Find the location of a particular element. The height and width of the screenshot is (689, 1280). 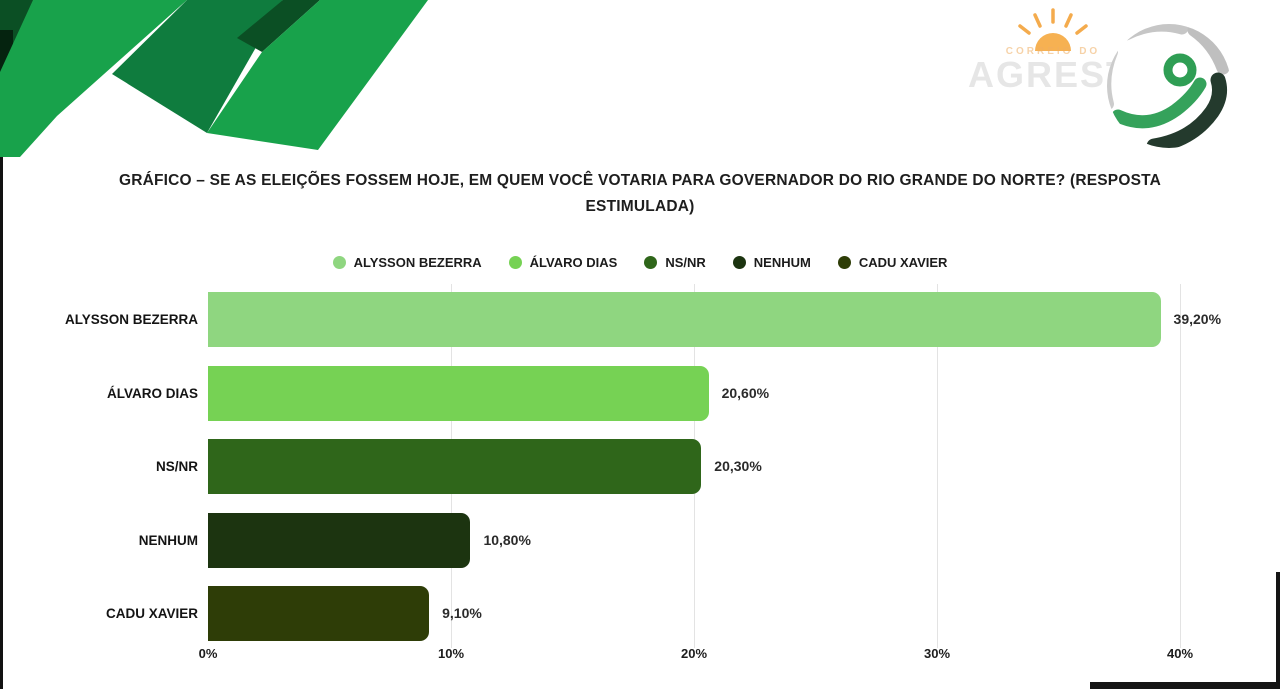

legend-item: ALYSSON BEZERRA is located at coordinates (407, 262).